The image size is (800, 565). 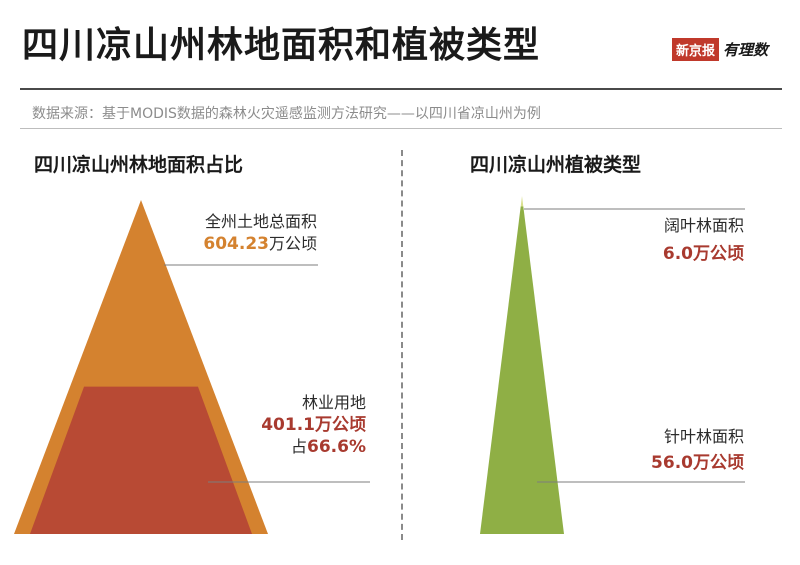 I want to click on forest-area-value: 401.1万公顷, so click(x=313, y=425).